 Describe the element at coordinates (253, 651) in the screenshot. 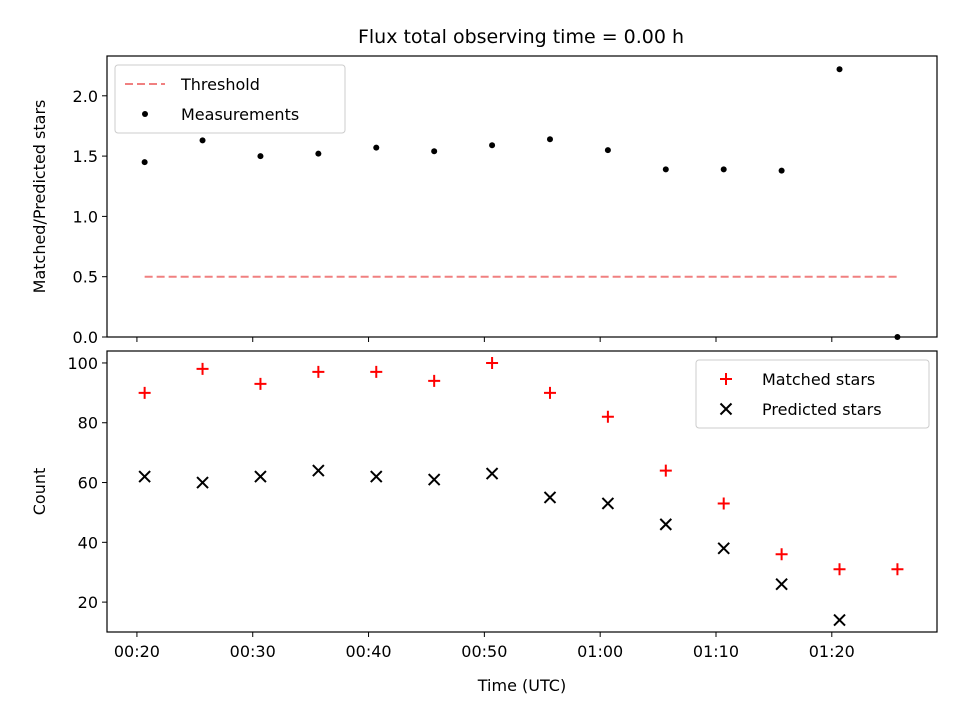

I see `x-tick-label: 00:30` at that location.